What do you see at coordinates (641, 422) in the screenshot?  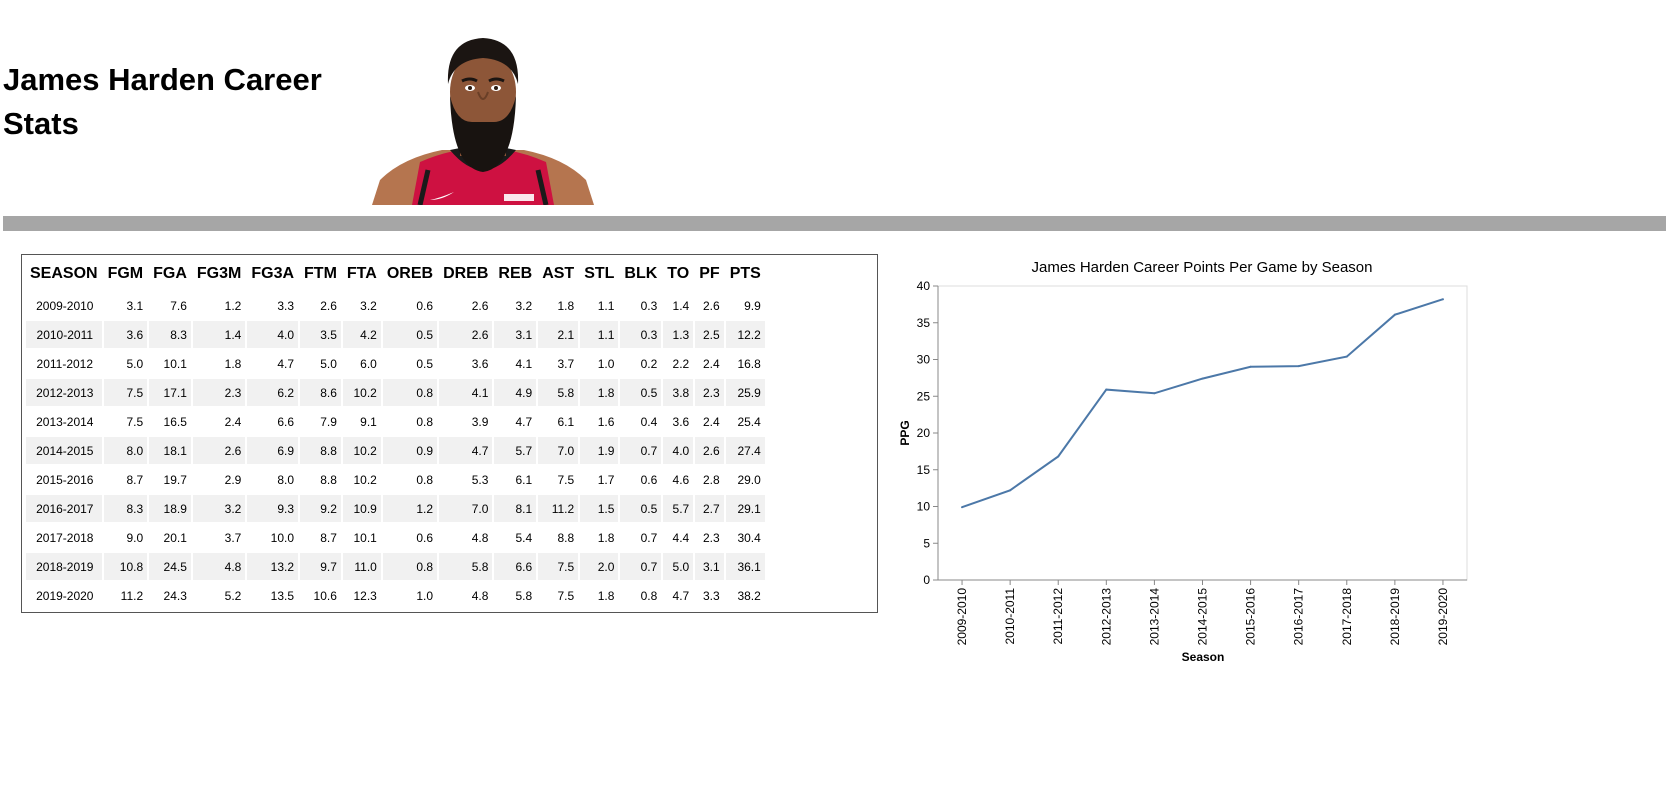 I see `cell-blk: 0.4` at bounding box center [641, 422].